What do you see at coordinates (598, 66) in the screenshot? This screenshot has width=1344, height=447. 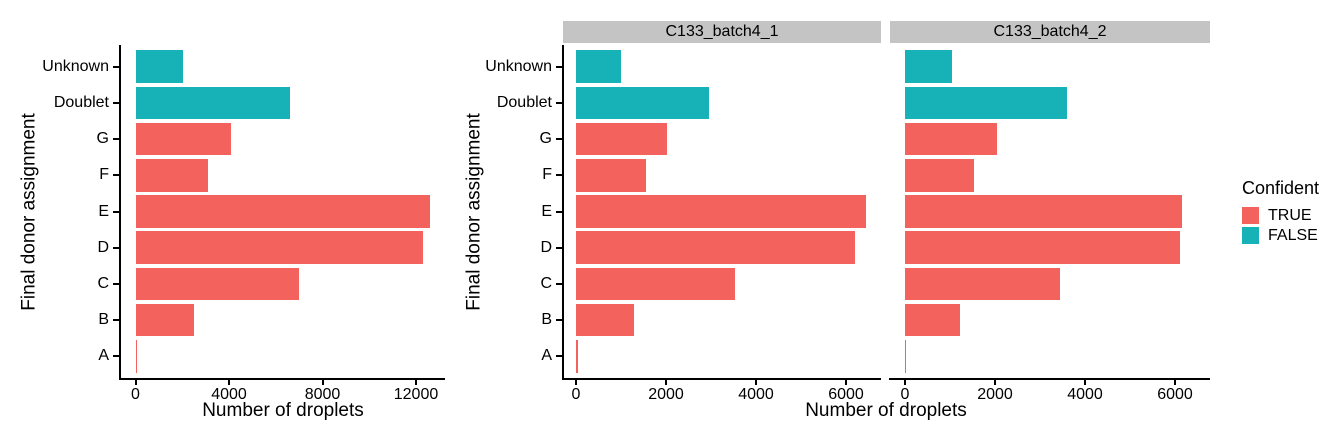 I see `facet-1-bar-unknown` at bounding box center [598, 66].